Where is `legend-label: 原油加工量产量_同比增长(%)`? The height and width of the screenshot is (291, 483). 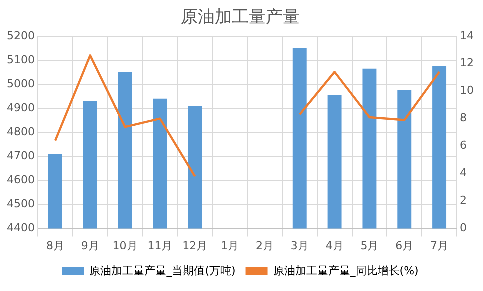
legend-label: 原油加工量产量_同比增长(%) is located at coordinates (346, 271).